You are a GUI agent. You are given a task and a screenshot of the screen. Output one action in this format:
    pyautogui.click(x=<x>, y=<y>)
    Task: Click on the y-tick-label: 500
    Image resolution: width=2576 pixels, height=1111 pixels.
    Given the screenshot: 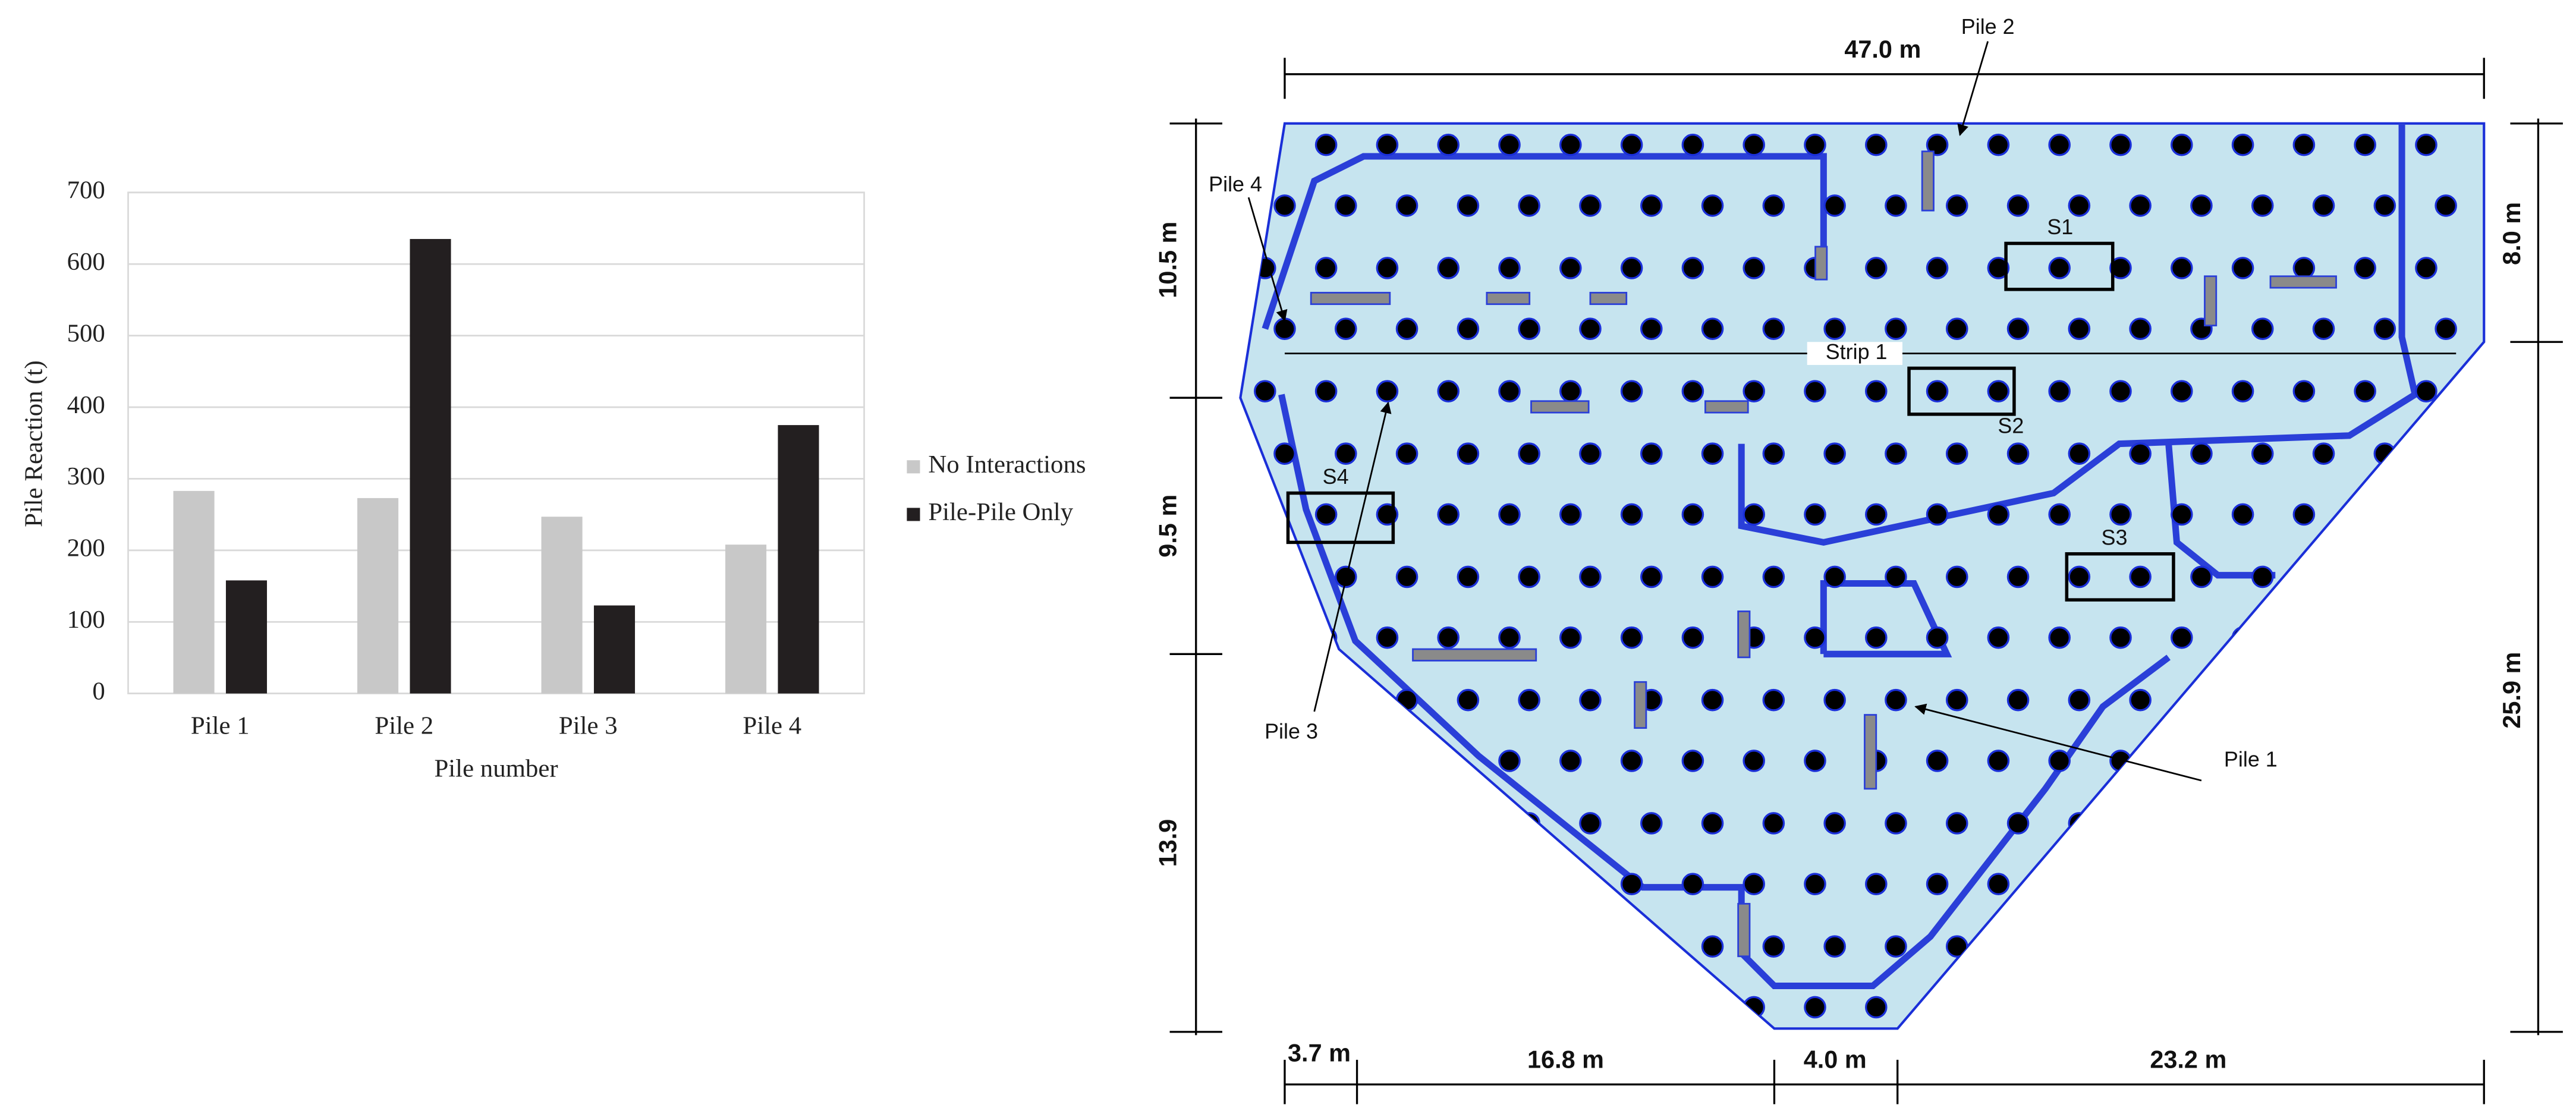 What is the action you would take?
    pyautogui.click(x=86, y=333)
    